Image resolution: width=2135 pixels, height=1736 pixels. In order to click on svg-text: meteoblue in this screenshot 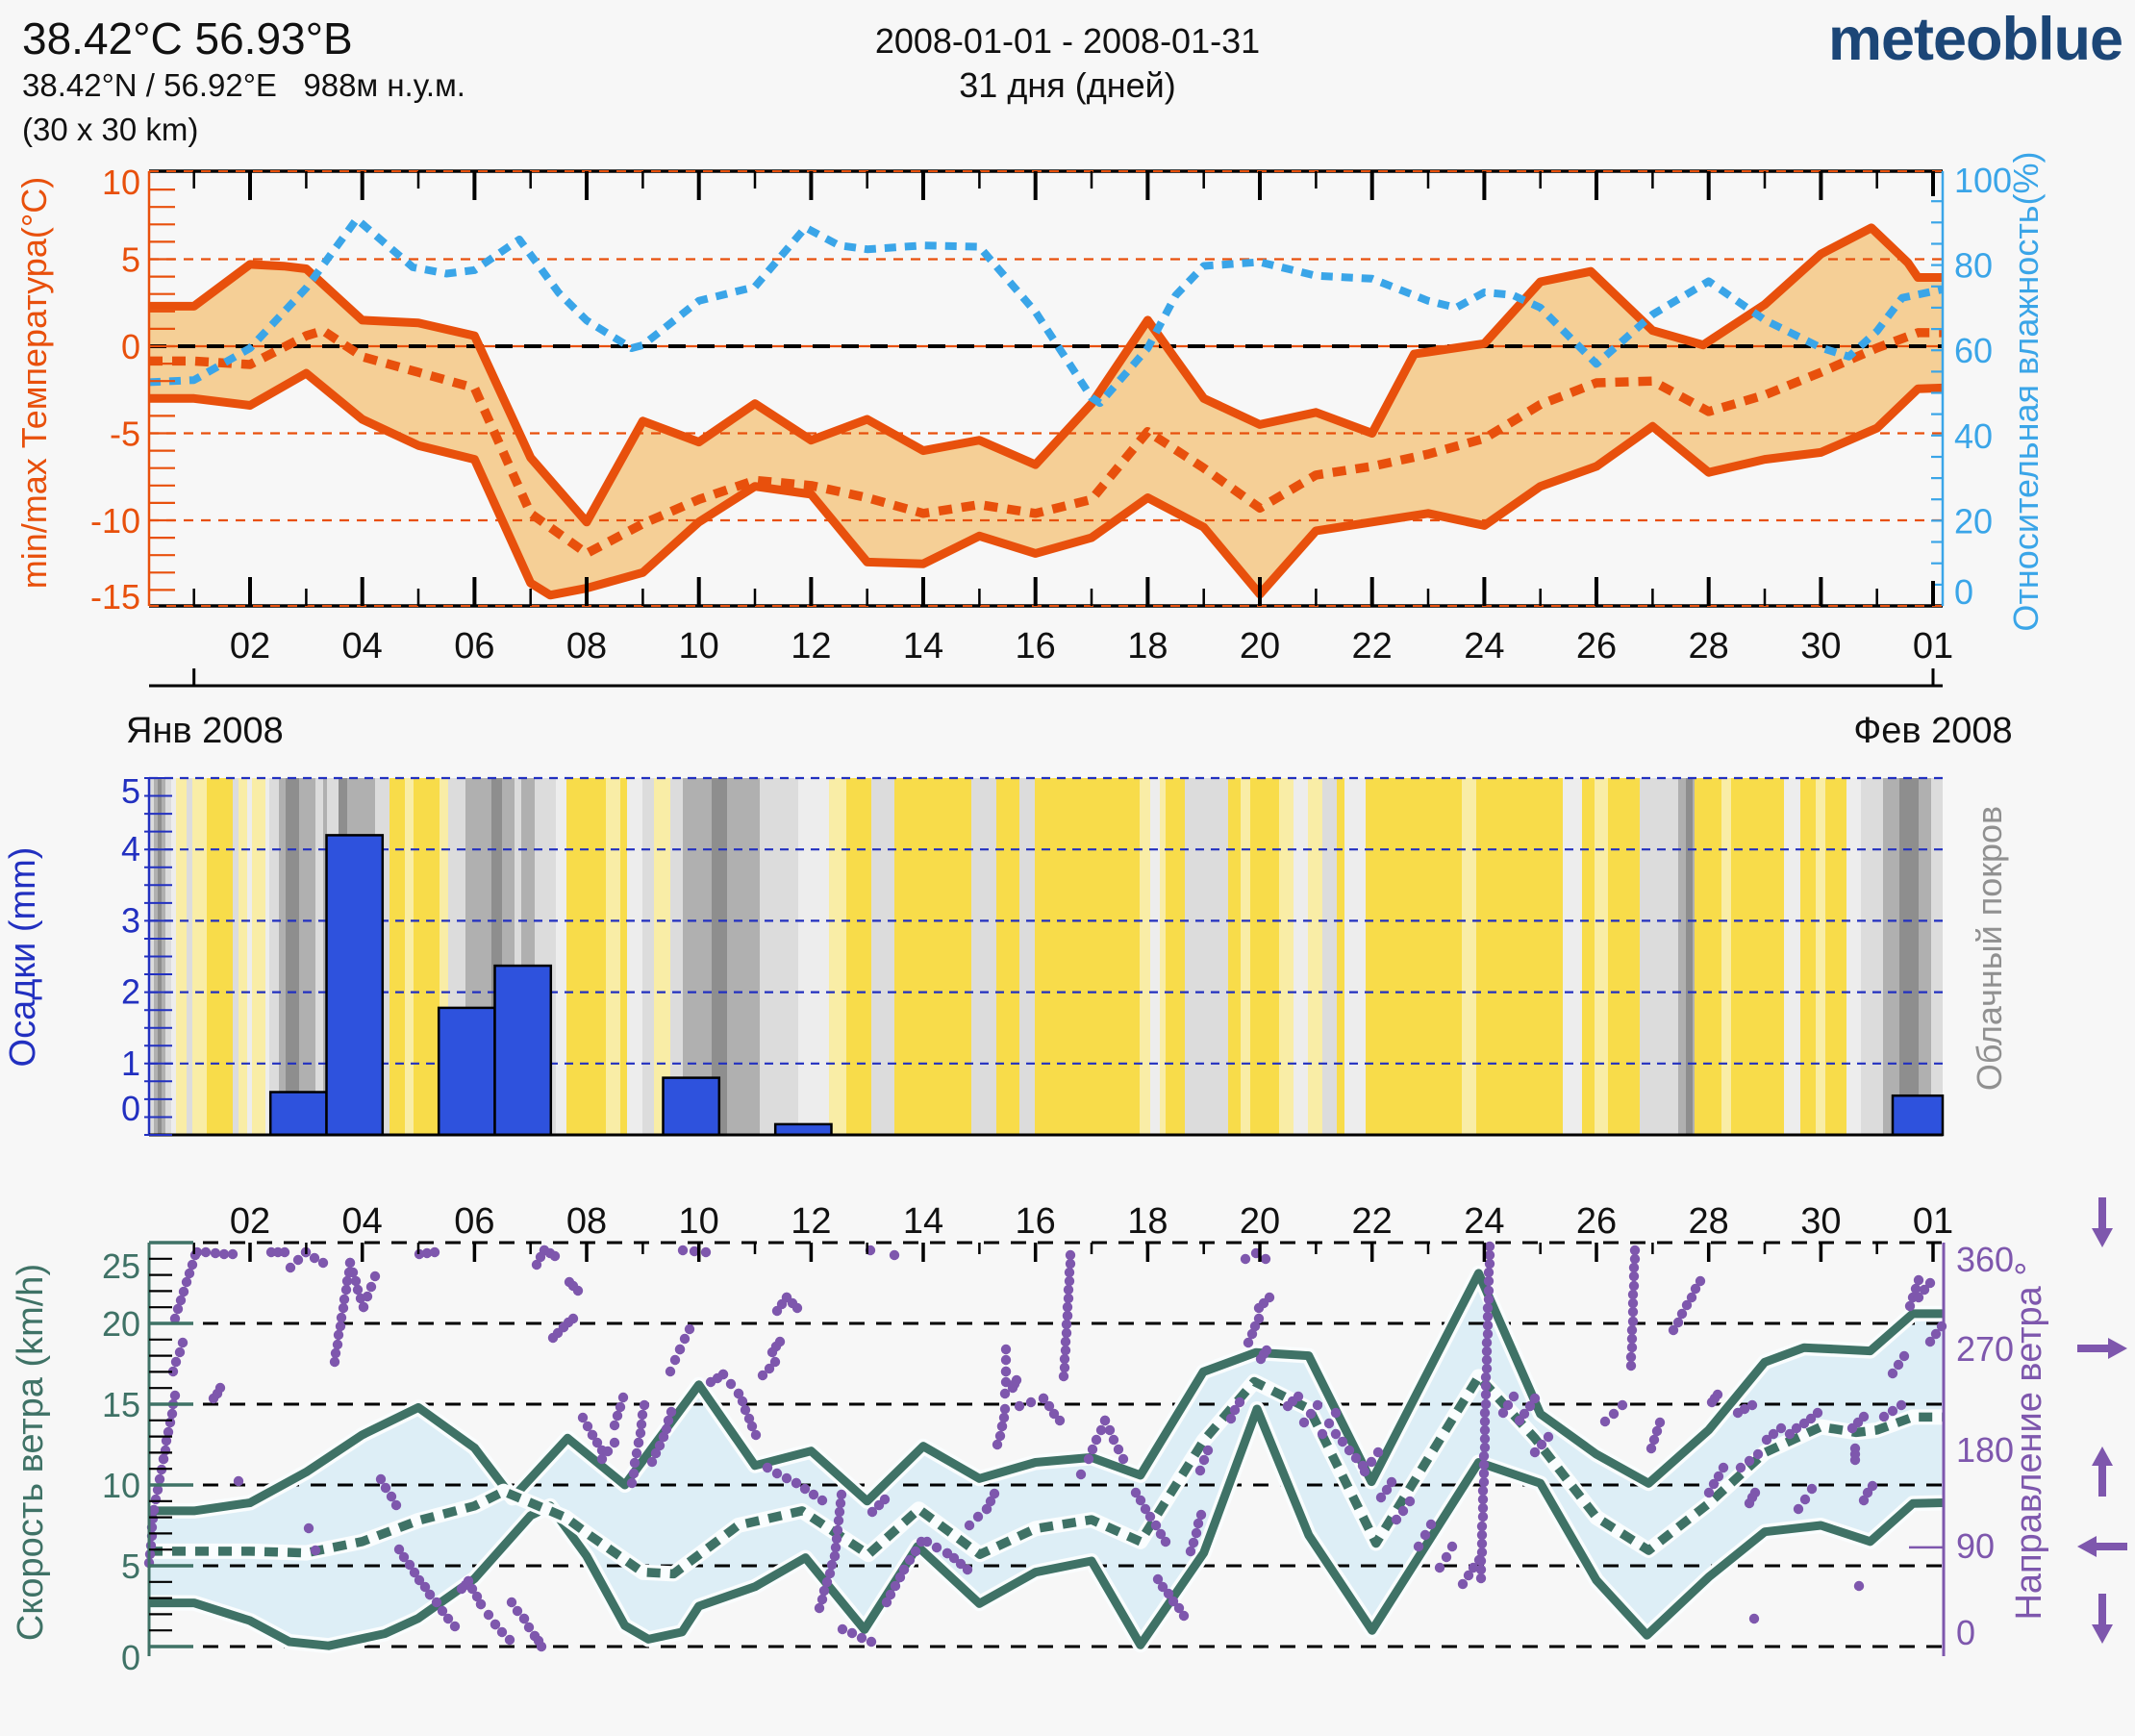, I will do `click(1975, 39)`.